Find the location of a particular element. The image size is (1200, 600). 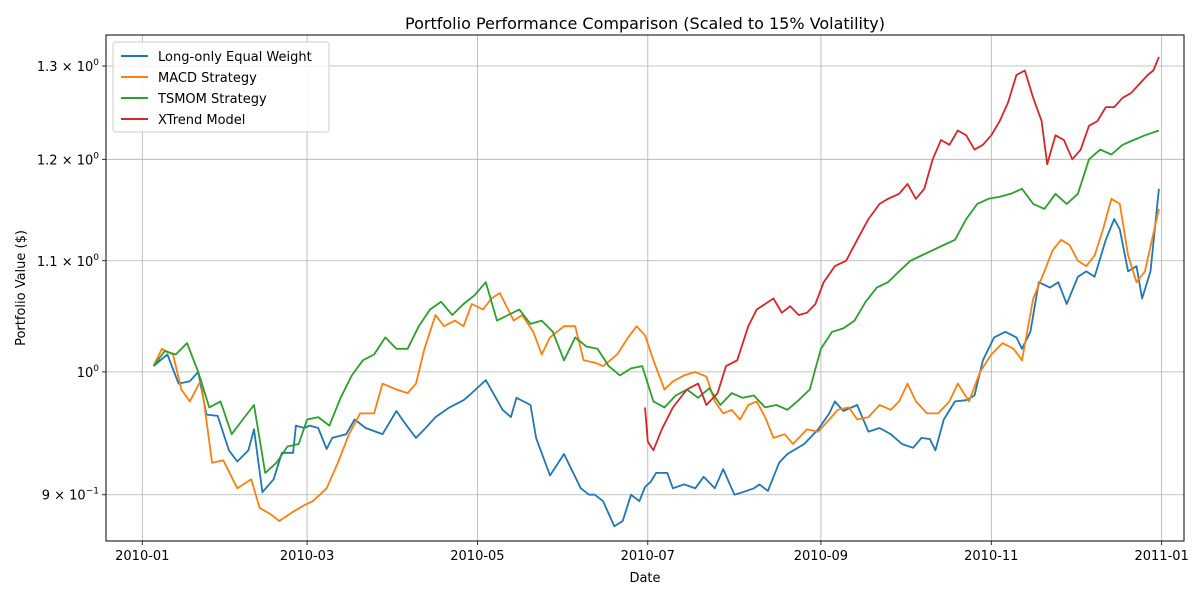

x-tick-label: 2010-01 is located at coordinates (142, 556).